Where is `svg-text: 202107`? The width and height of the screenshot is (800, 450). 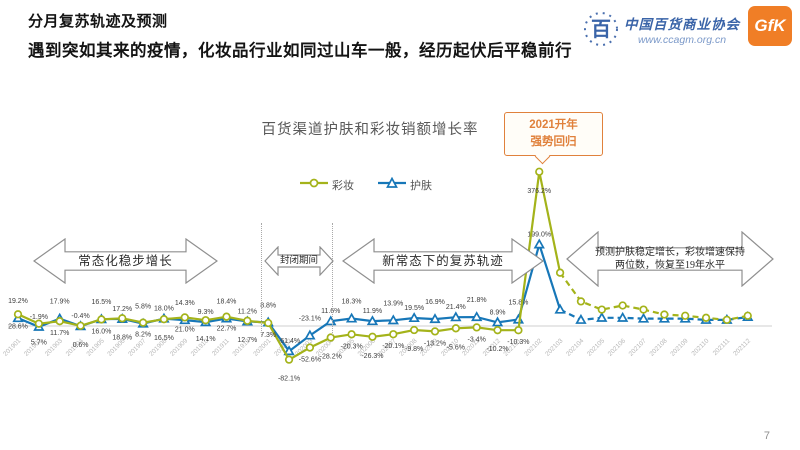
svg-text: 202107 is located at coordinates (638, 347).